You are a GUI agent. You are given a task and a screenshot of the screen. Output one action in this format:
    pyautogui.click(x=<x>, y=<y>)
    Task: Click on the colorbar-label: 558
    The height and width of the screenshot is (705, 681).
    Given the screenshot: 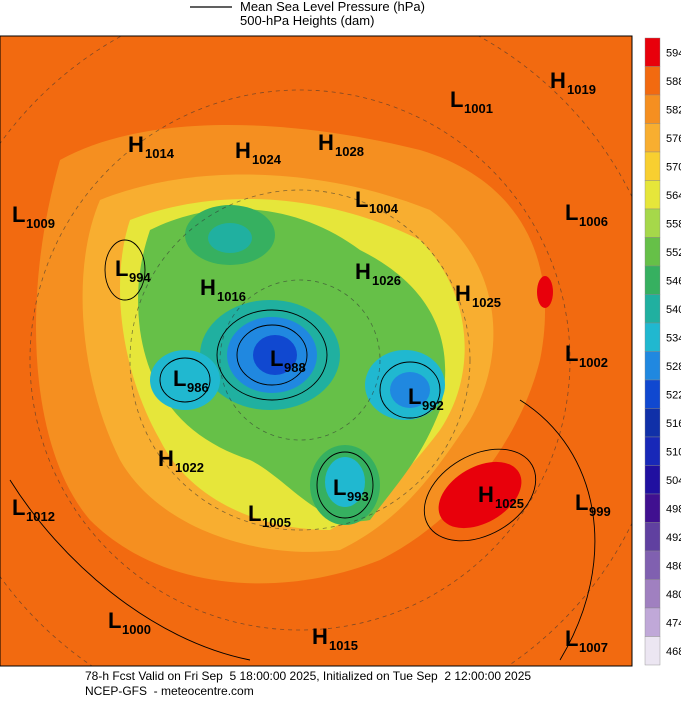 What is the action you would take?
    pyautogui.click(x=673, y=224)
    